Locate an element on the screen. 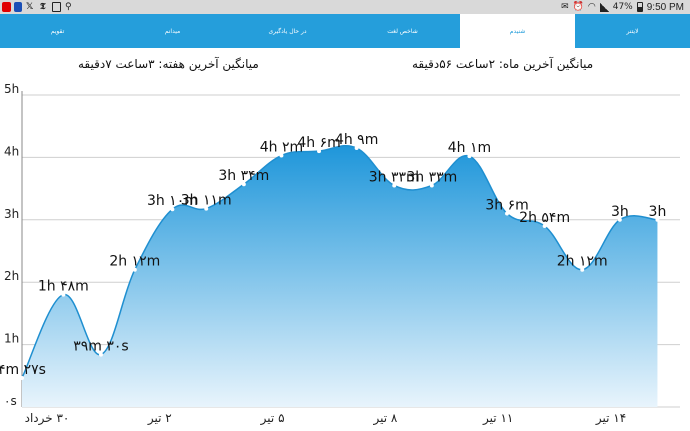  y-tick-label: 1h is located at coordinates (11, 339).